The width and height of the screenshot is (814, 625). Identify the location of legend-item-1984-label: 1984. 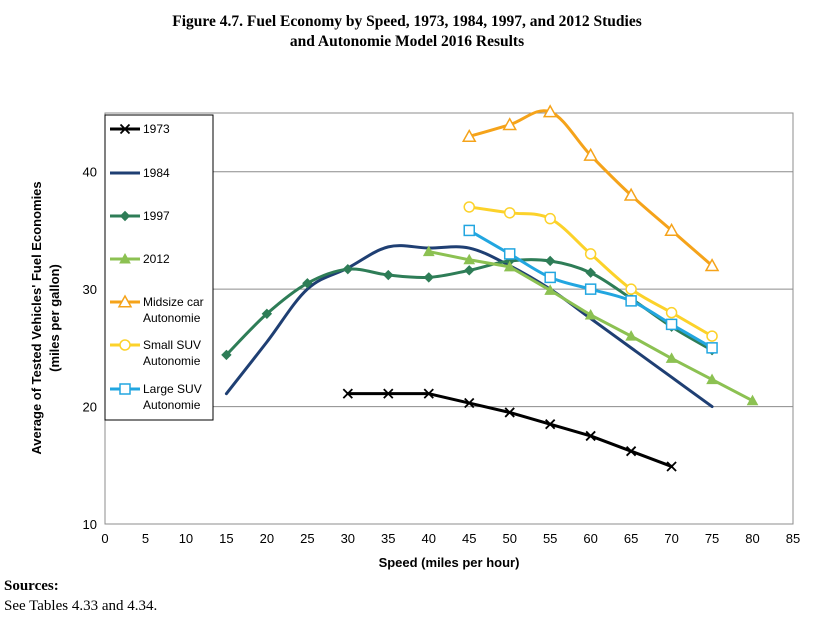
(156, 173).